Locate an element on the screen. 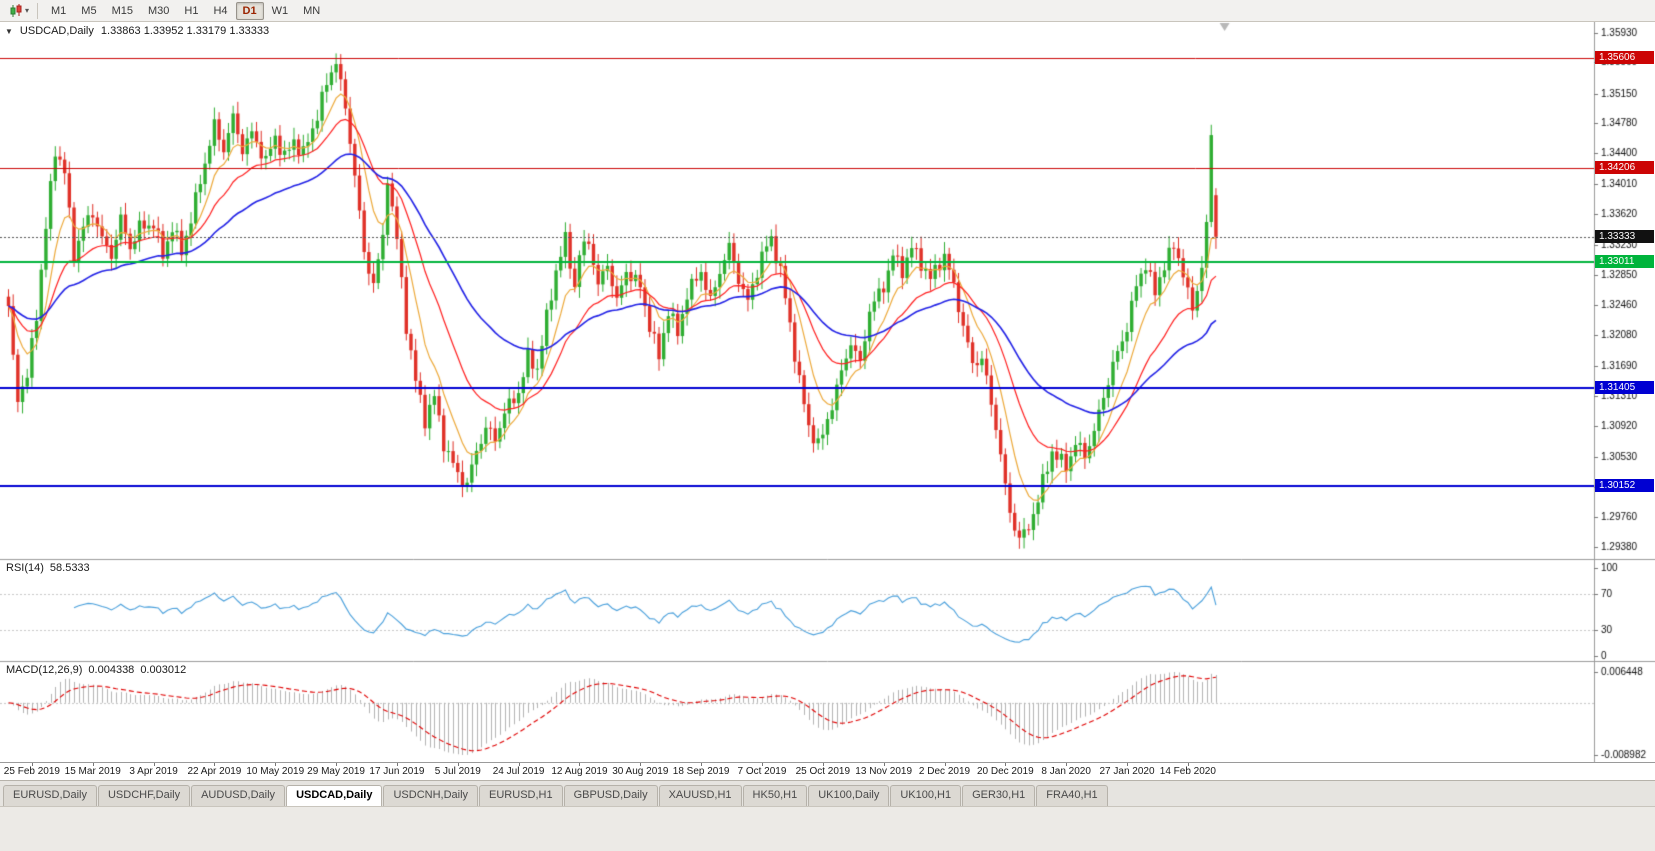 This screenshot has height=851, width=1655. timeframe-button-m1: M1 is located at coordinates (59, 10).